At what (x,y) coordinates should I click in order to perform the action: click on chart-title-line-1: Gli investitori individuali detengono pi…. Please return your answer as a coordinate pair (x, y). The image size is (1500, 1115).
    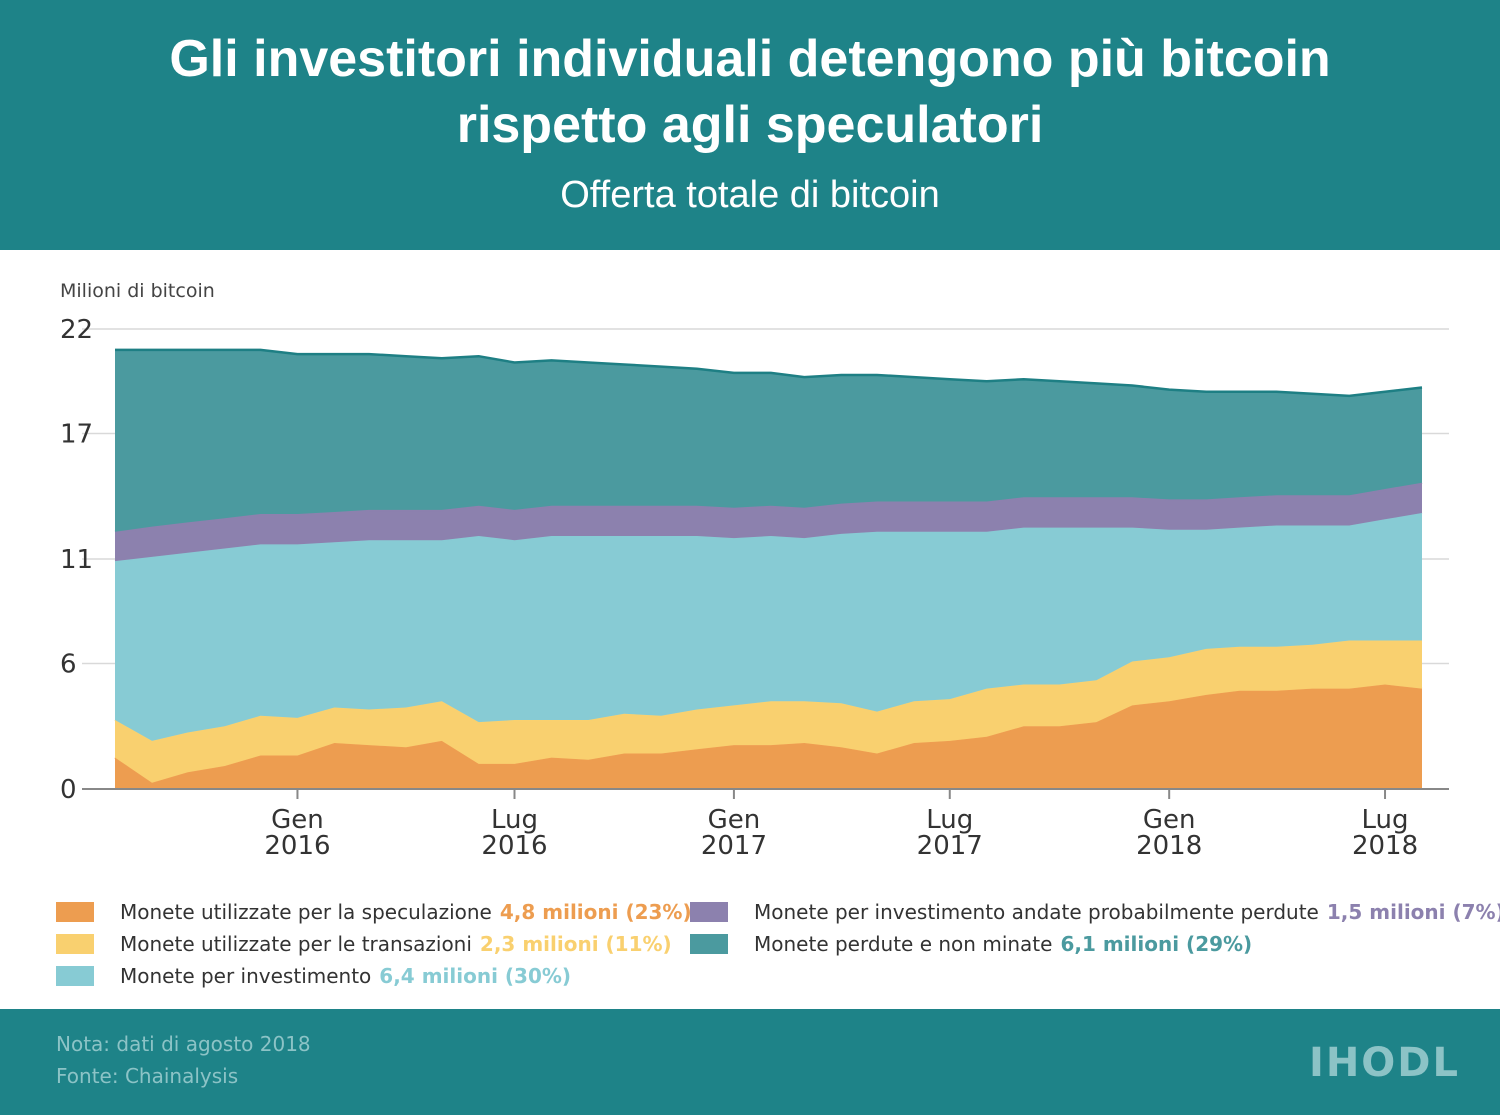
    Looking at the image, I should click on (750, 59).